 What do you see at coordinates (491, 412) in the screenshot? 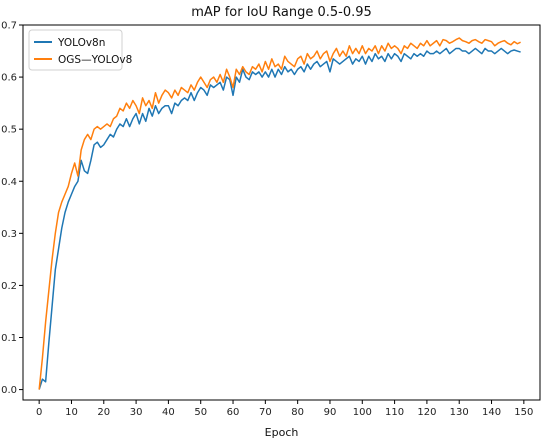
I see `x-tick-label: 140` at bounding box center [491, 412].